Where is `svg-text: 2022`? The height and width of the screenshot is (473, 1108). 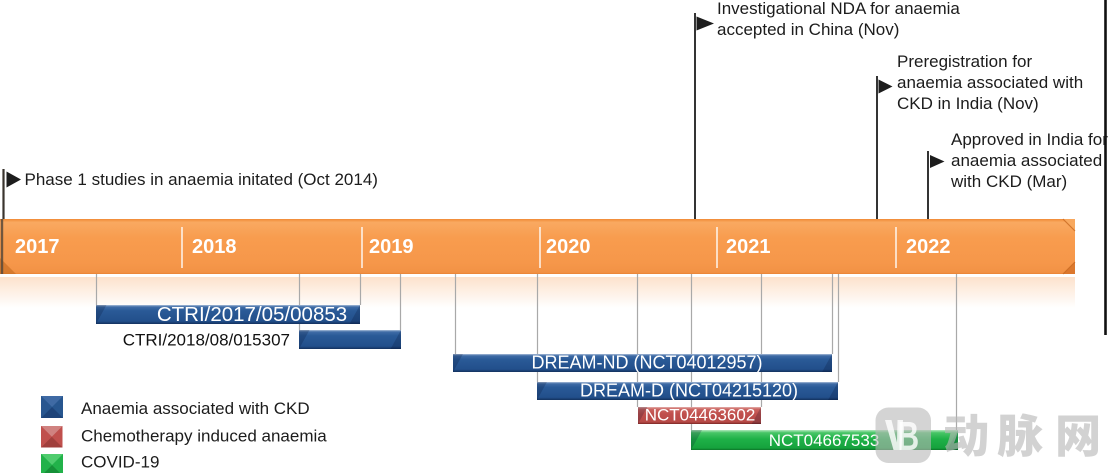 svg-text: 2022 is located at coordinates (928, 247).